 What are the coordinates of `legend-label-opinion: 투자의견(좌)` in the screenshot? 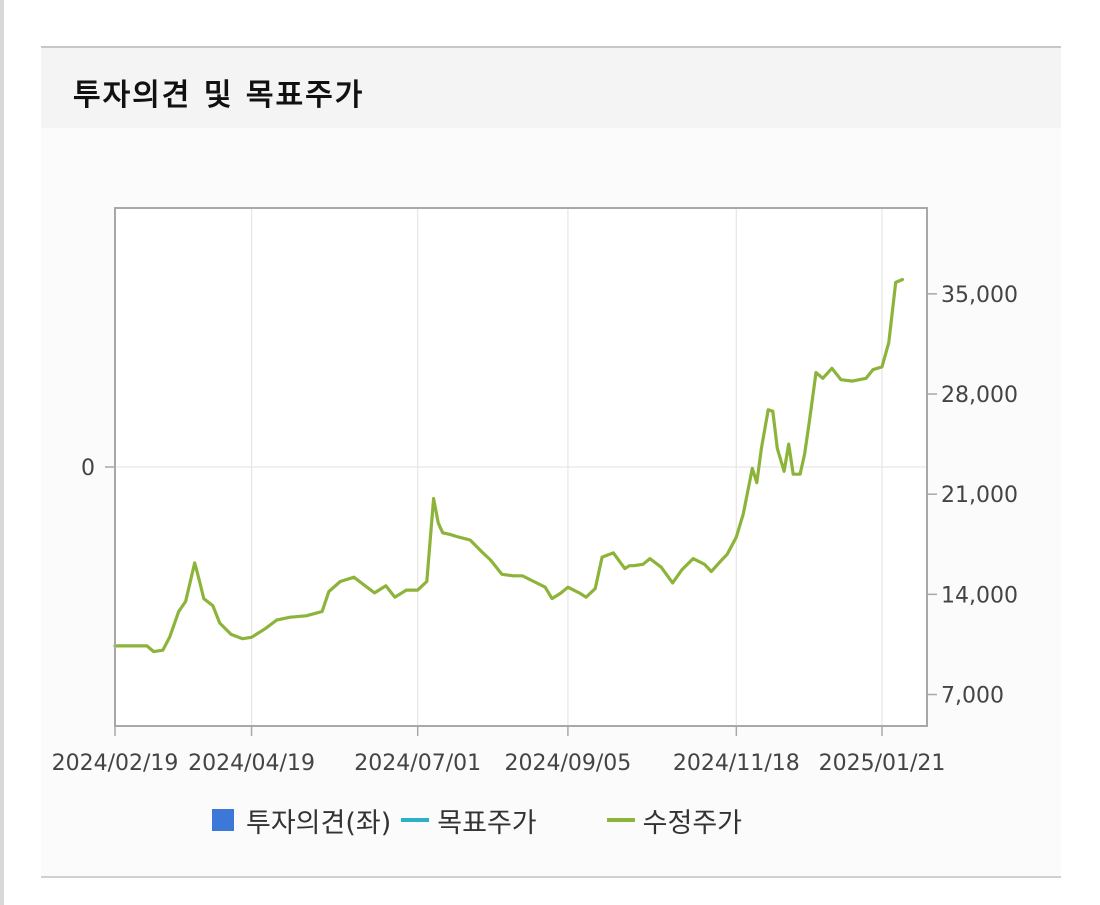 It's located at (319, 823).